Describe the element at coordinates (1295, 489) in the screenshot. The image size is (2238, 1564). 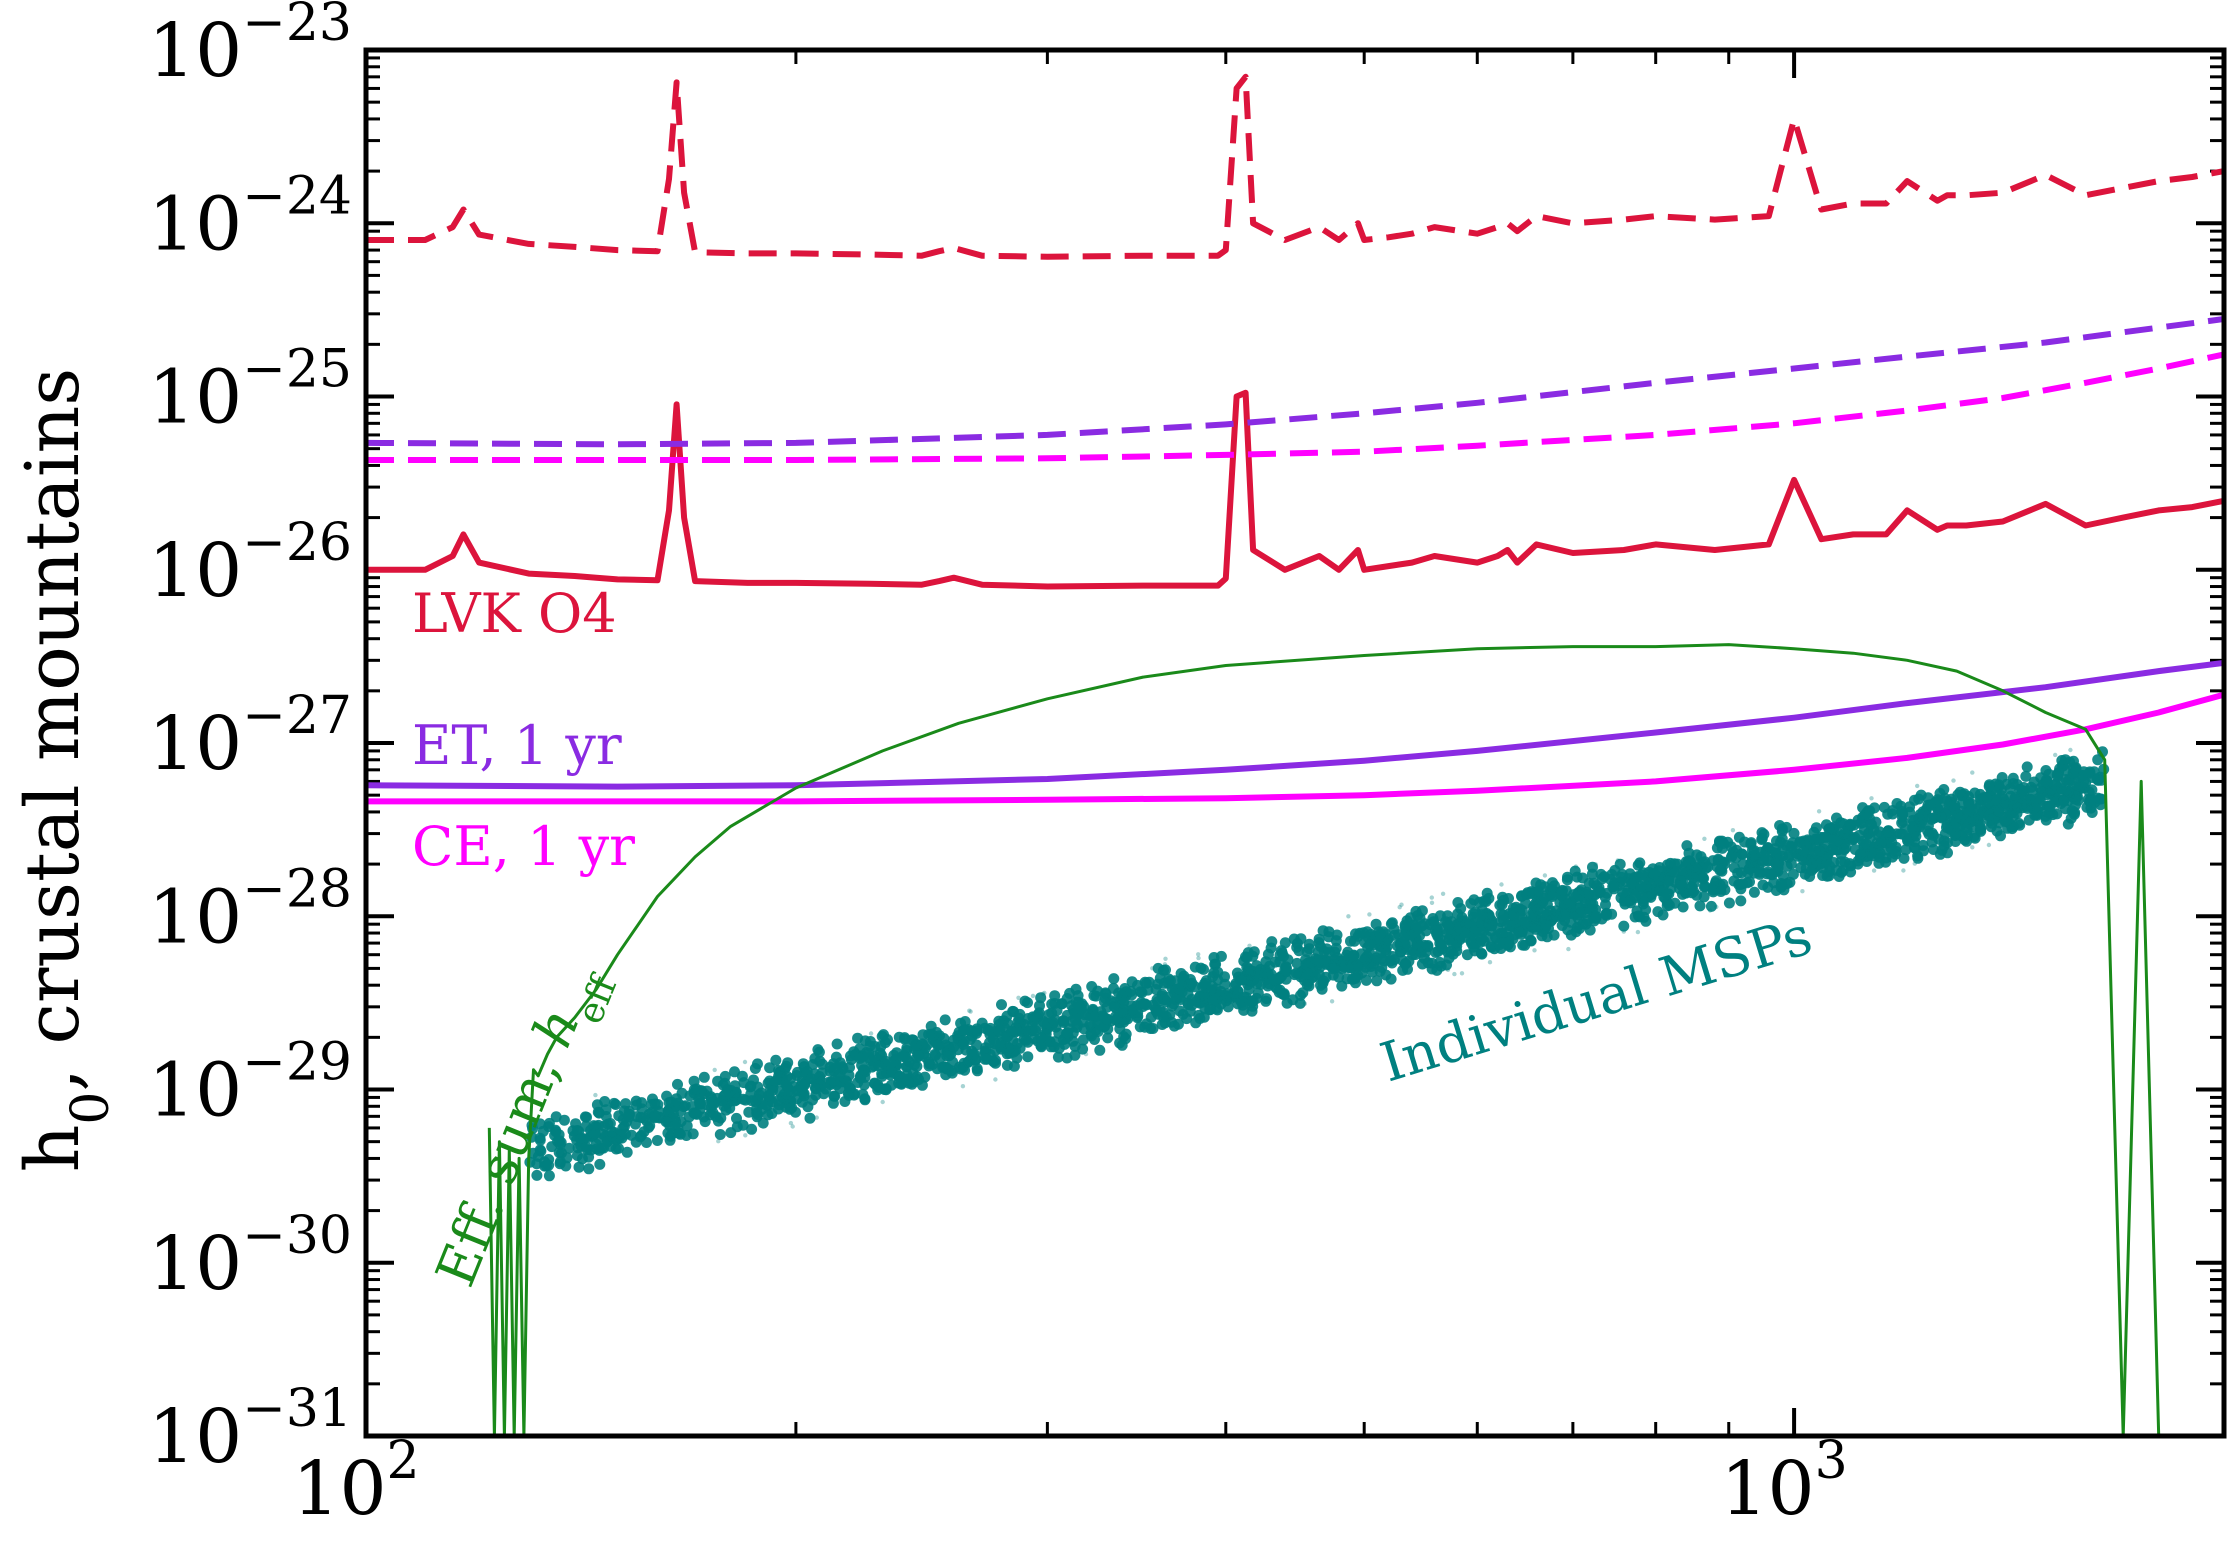
I see `series-line-lvk` at that location.